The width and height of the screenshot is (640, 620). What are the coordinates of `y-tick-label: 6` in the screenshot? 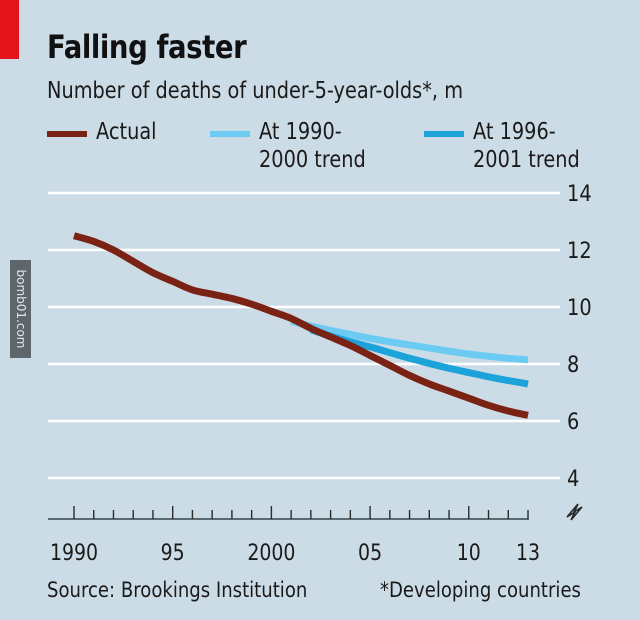 It's located at (573, 421).